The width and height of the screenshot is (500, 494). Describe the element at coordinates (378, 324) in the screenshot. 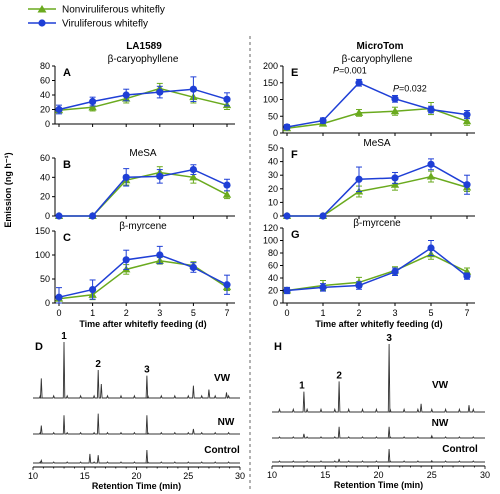

I see `x-axis-title-right: Time after whitefly feeding (d)` at that location.